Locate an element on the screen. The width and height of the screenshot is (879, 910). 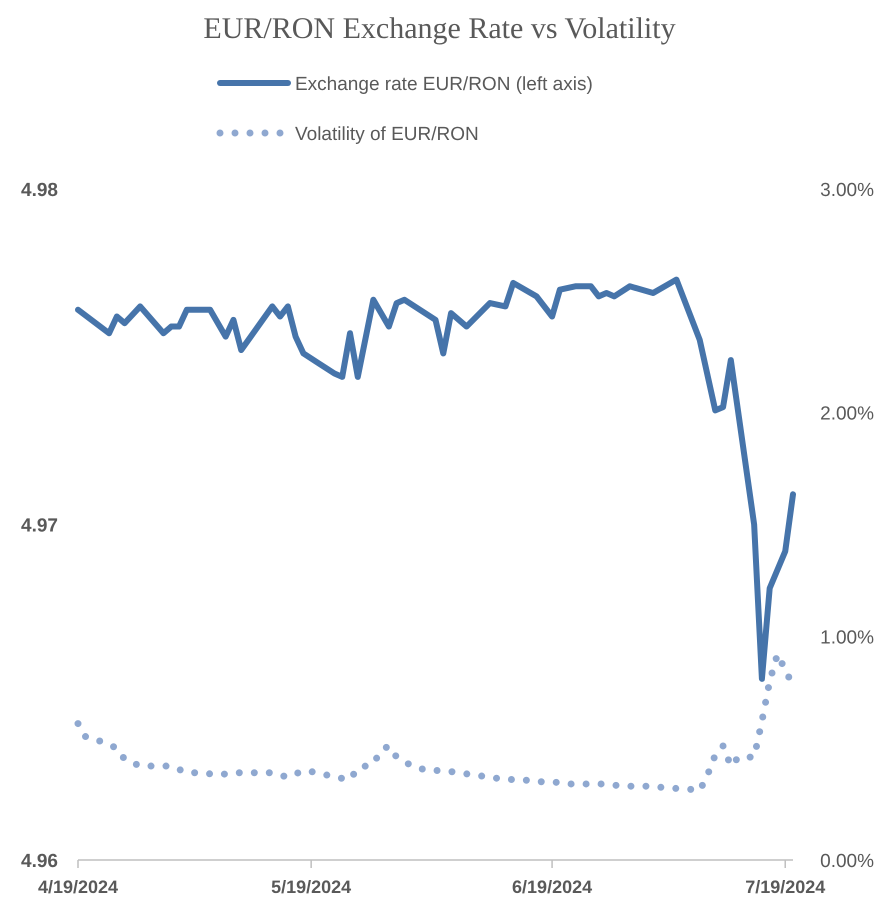
y2-tick-label: 0.00% is located at coordinates (847, 861).